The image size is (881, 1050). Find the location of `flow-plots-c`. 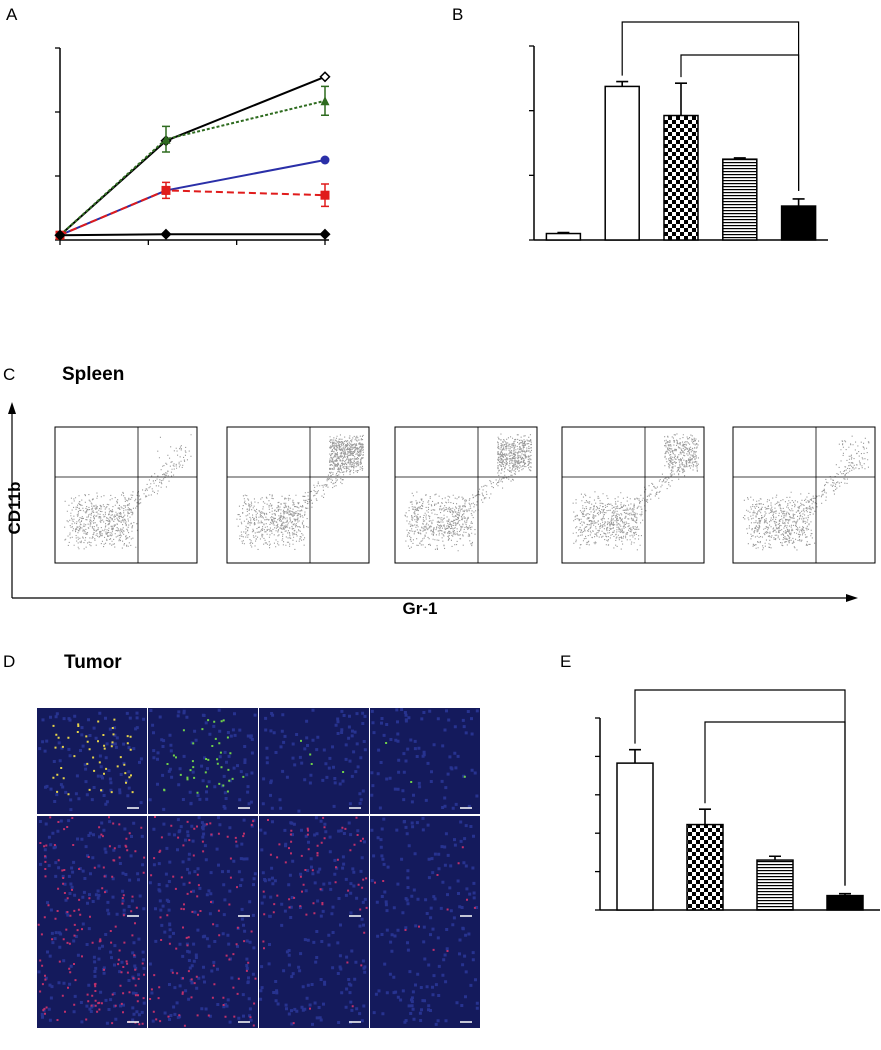

flow-plots-c is located at coordinates (465, 495).